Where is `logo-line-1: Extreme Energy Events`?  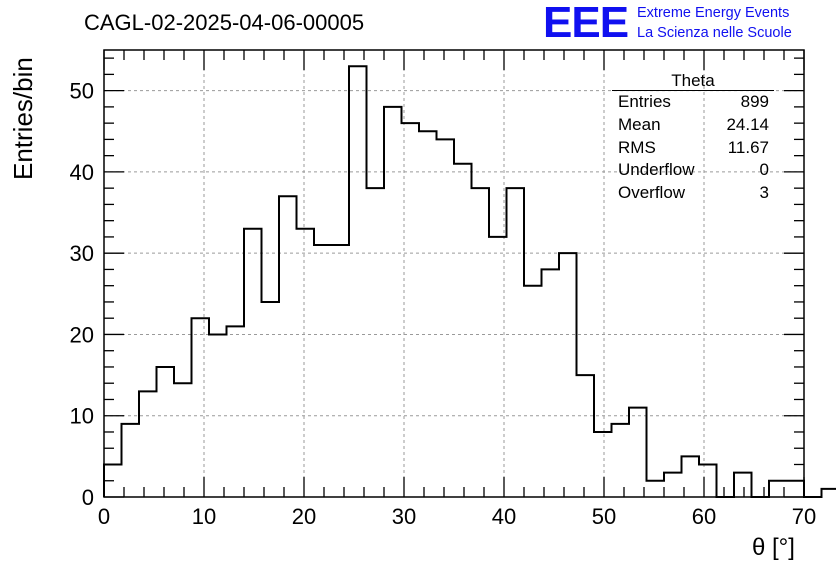 logo-line-1: Extreme Energy Events is located at coordinates (713, 13).